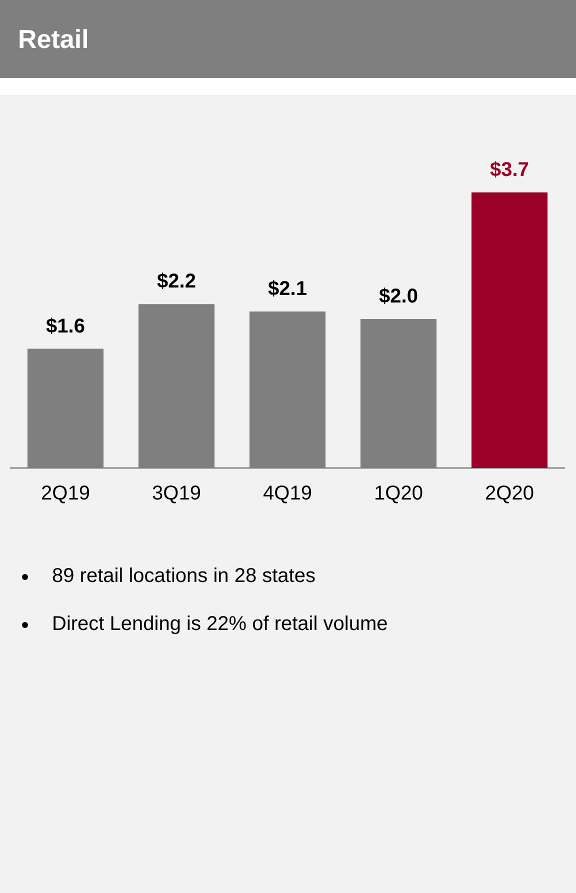  I want to click on x-tick-label: 1Q20, so click(398, 493).